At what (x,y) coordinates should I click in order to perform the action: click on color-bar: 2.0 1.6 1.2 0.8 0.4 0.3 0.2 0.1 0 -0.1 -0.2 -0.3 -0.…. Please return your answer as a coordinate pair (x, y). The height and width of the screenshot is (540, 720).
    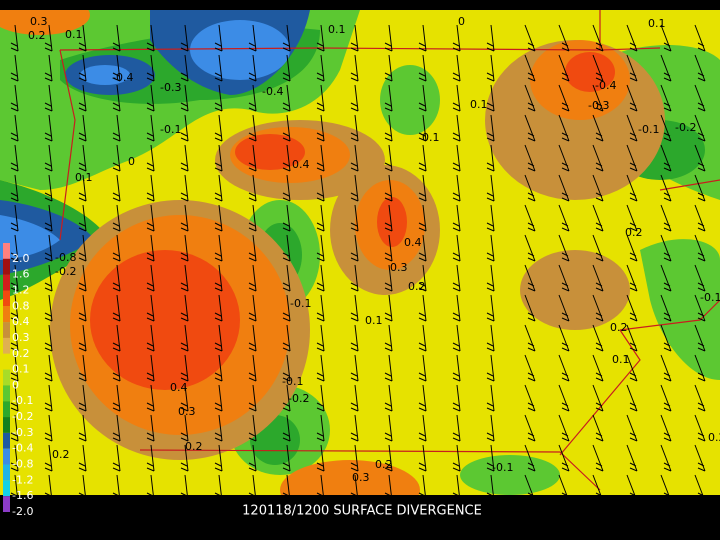
    Looking at the image, I should click on (18, 380).